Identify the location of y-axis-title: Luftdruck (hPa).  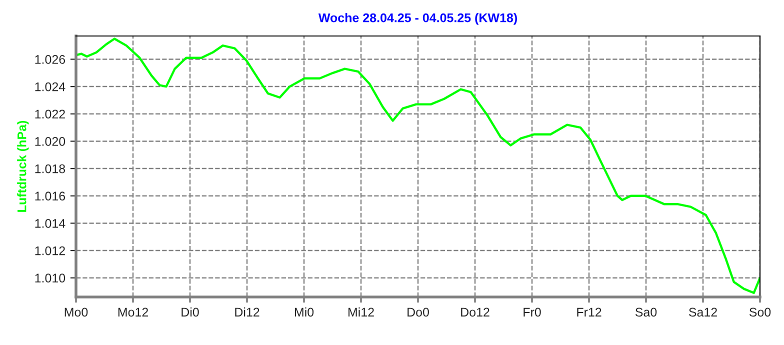
(23, 166).